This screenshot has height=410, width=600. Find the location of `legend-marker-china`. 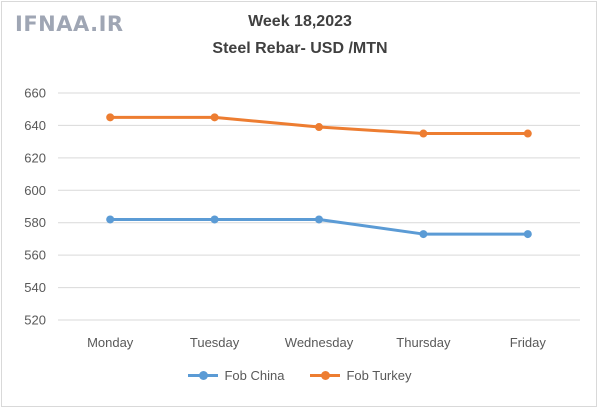

legend-marker-china is located at coordinates (204, 375).